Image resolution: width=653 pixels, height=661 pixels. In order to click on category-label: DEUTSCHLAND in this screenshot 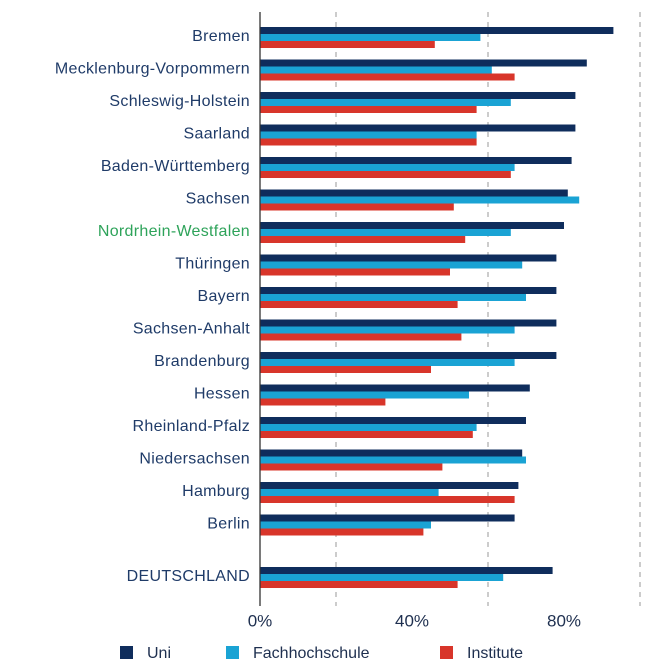, I will do `click(188, 576)`.